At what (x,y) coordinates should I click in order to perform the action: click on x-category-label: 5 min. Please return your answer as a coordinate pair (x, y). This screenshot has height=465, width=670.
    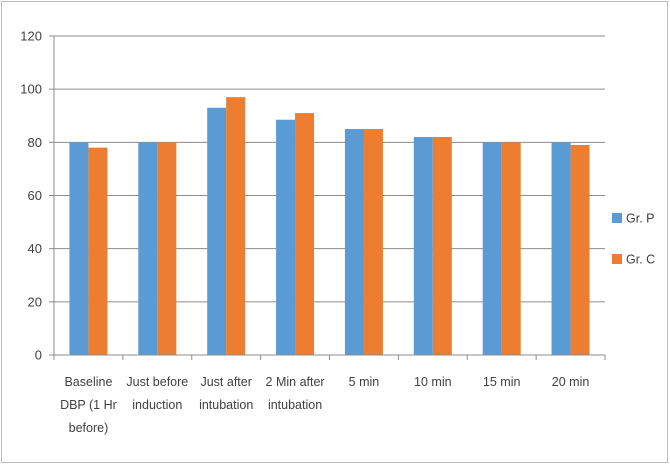
    Looking at the image, I should click on (364, 382).